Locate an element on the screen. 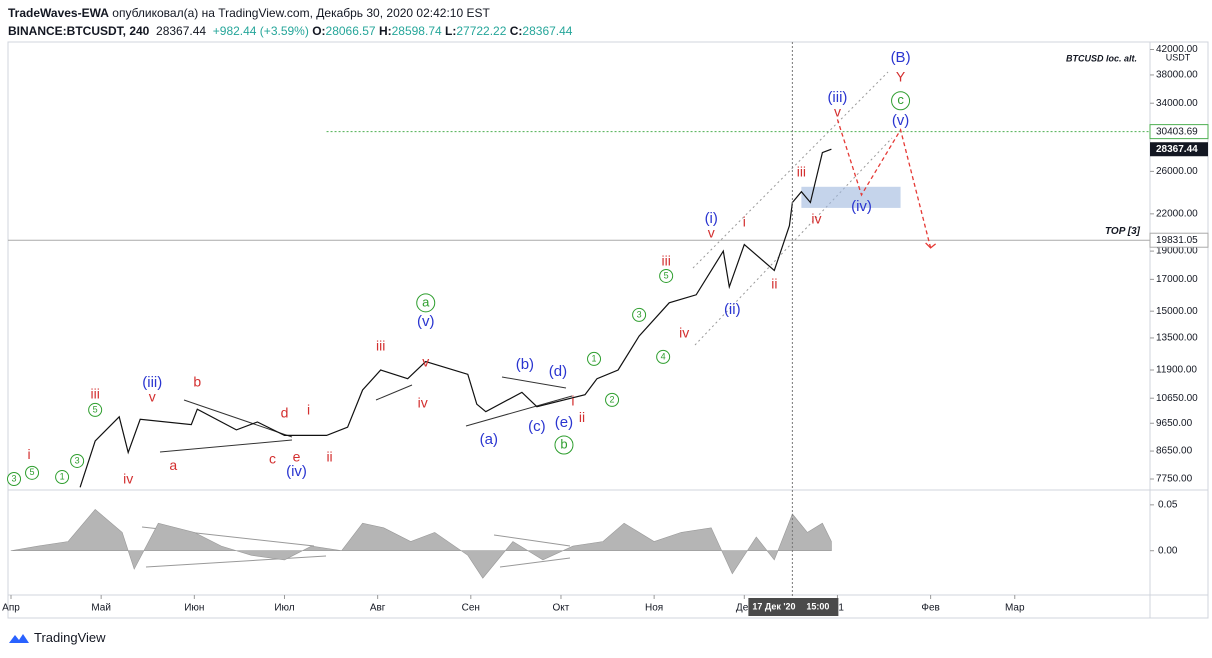 The width and height of the screenshot is (1212, 658). unit-label: USDT is located at coordinates (1178, 57).